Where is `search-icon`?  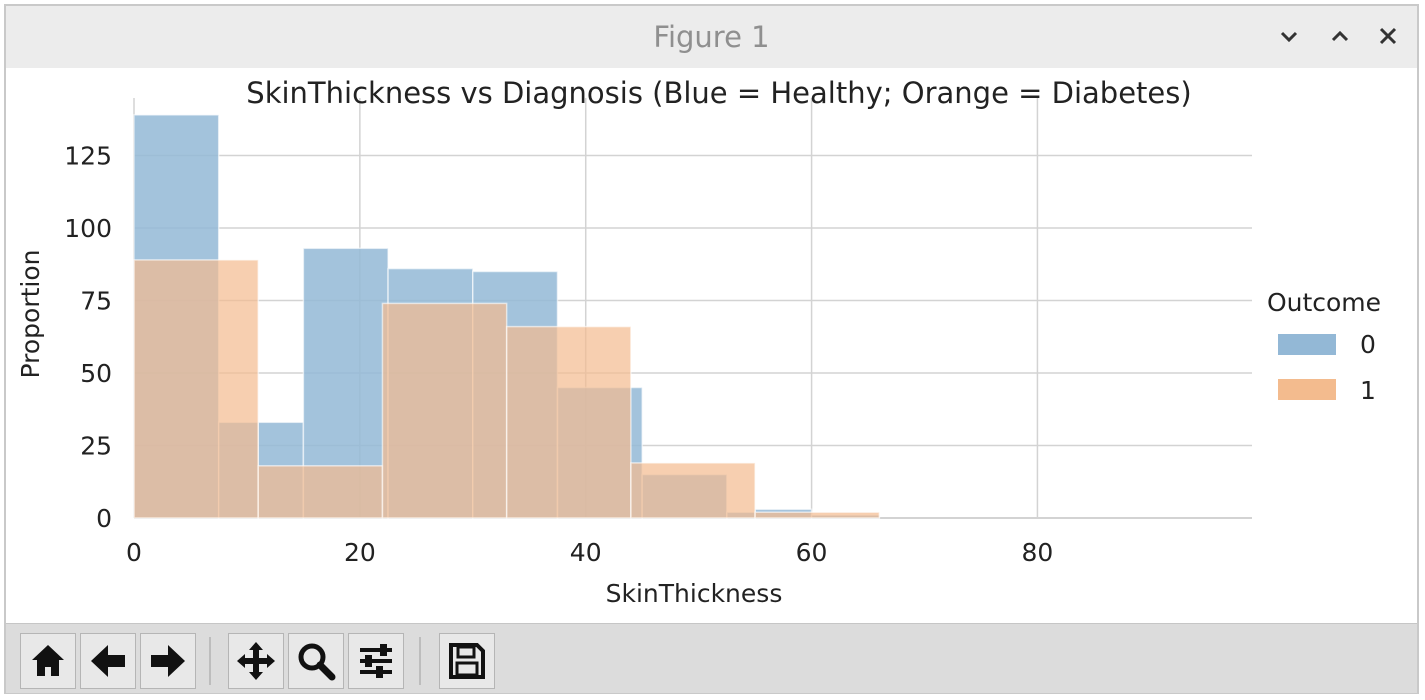 search-icon is located at coordinates (317, 662).